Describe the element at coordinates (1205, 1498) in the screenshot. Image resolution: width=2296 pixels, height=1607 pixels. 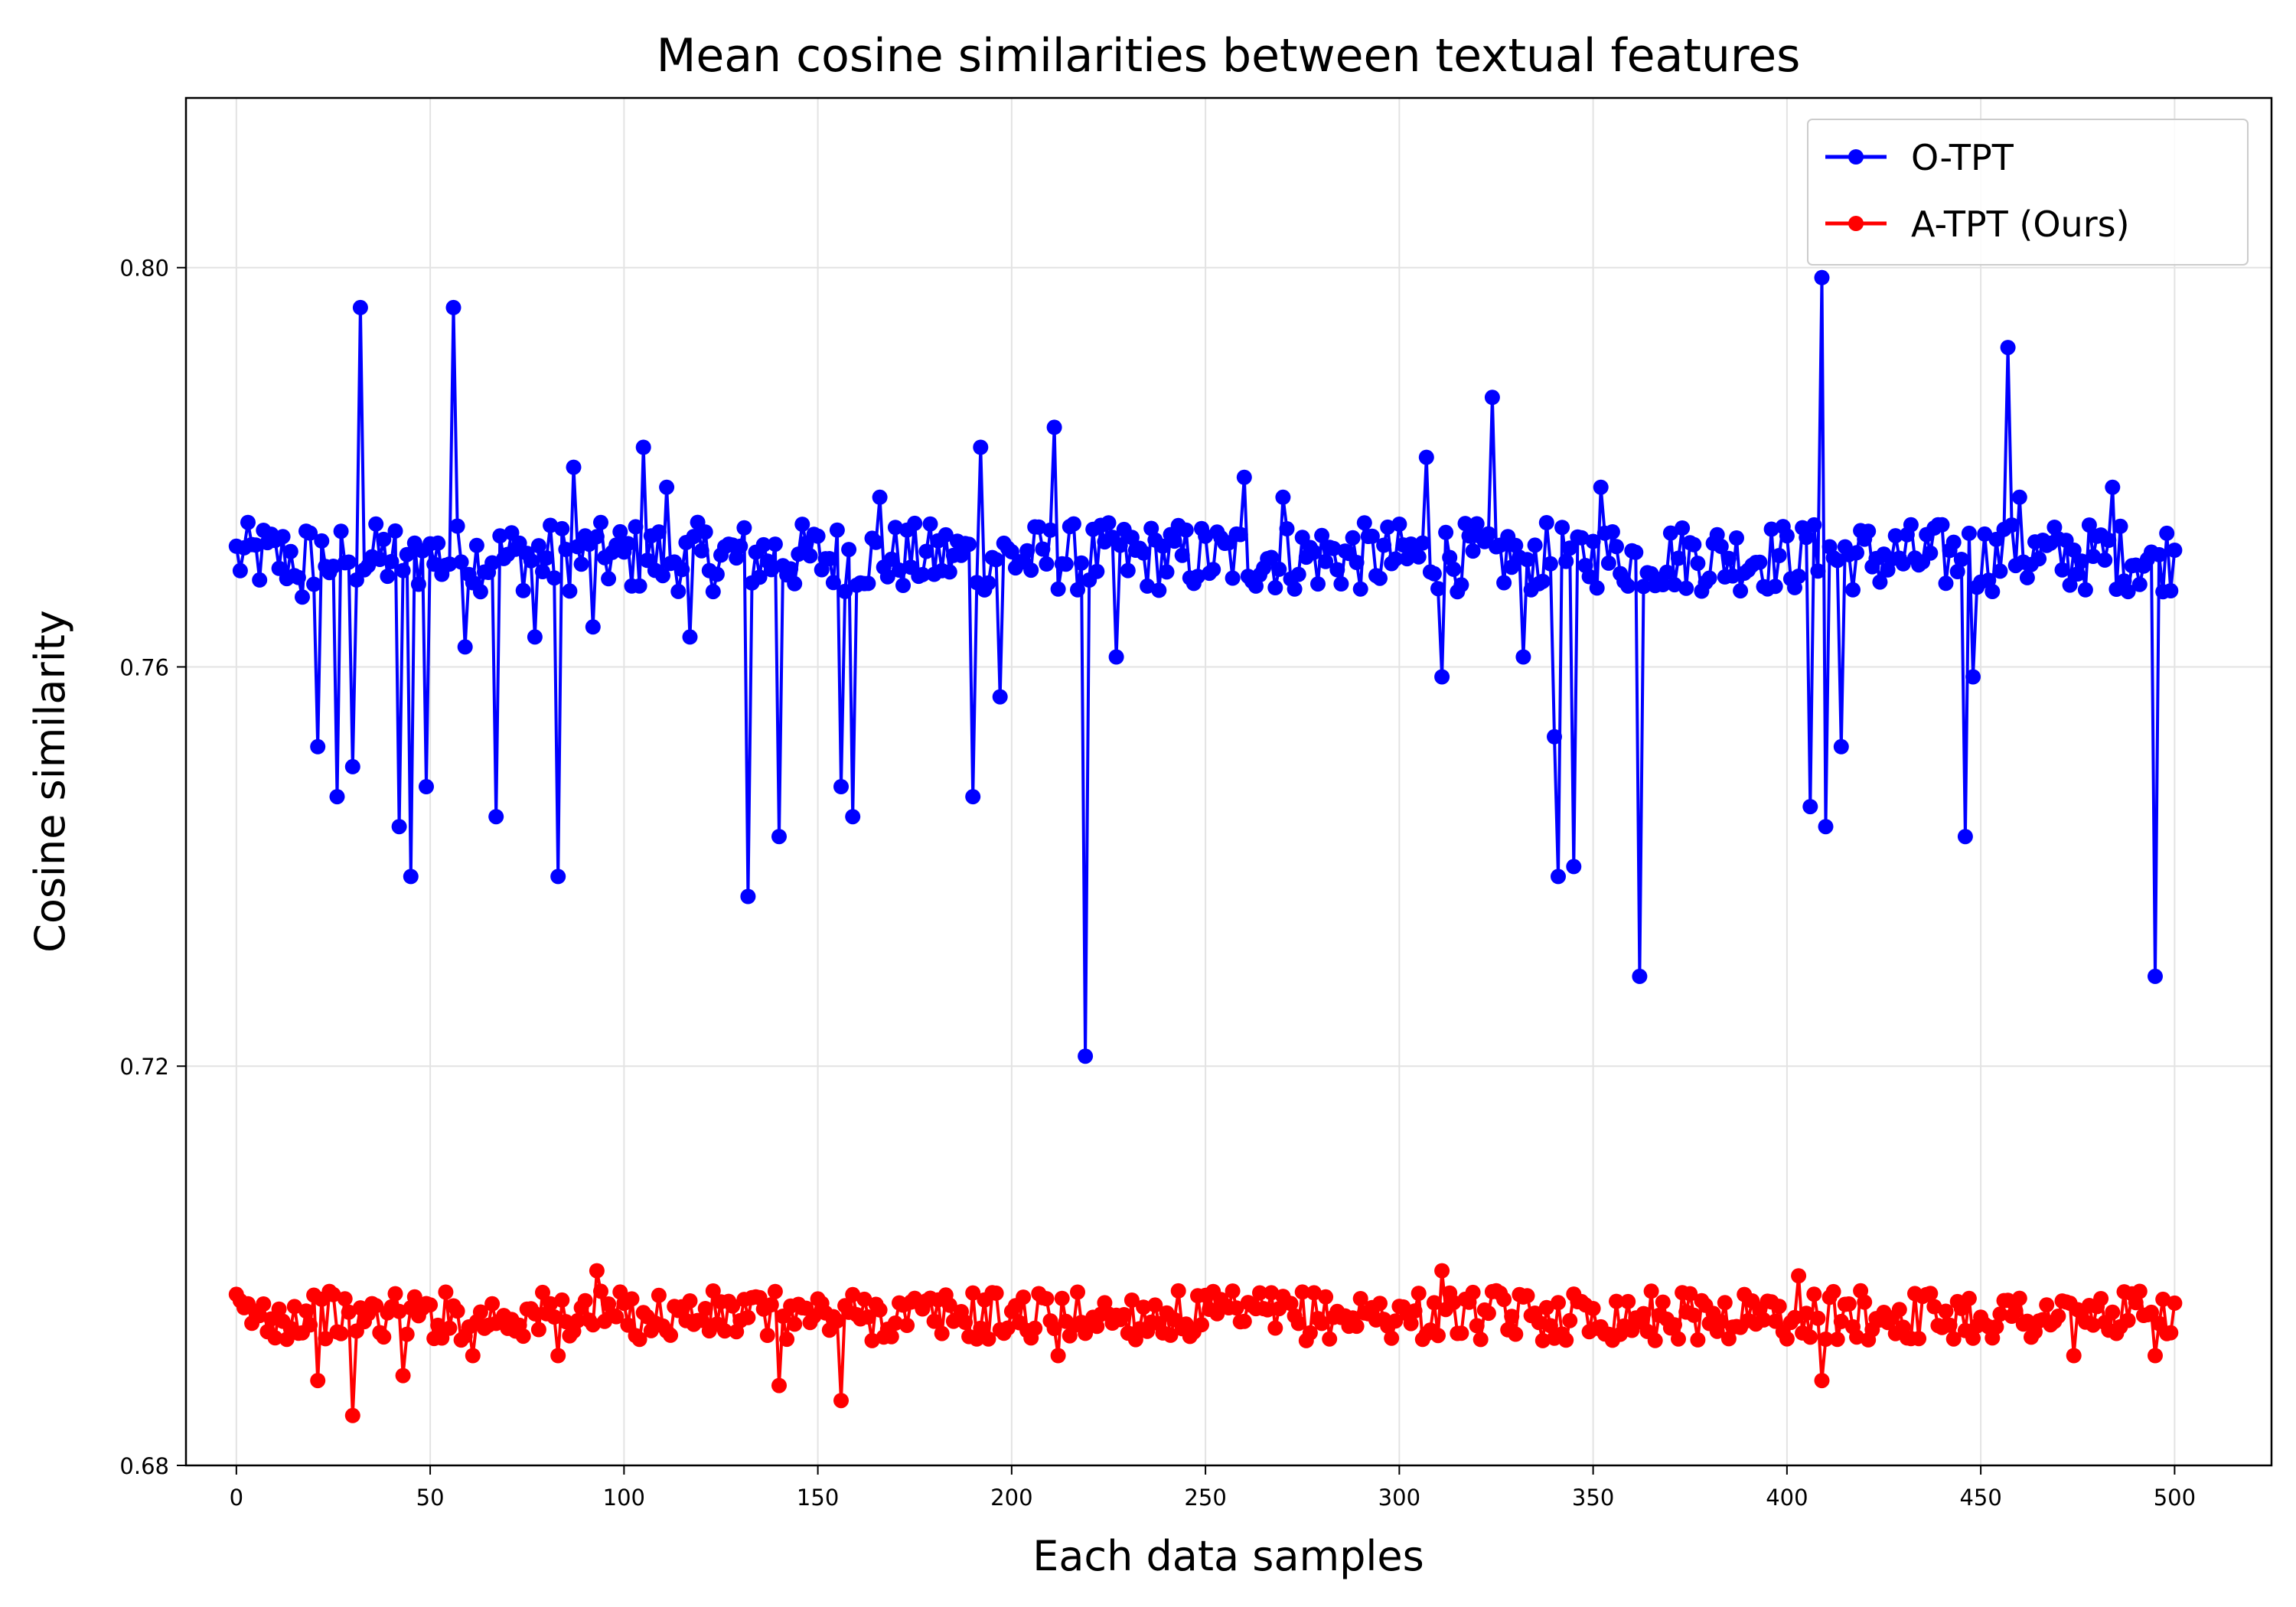
I see `x-tick-label: 250` at that location.